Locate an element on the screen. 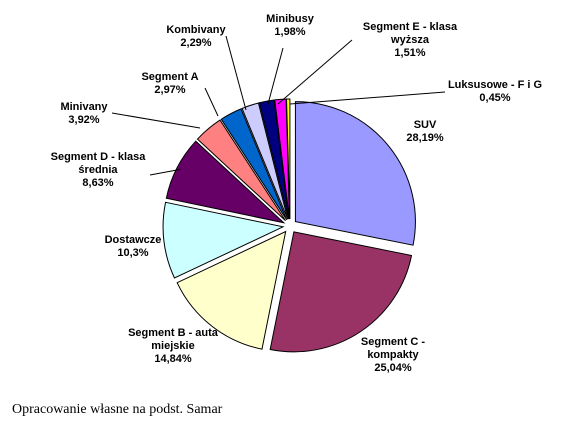  source-note: Opracowanie własne na podst. Samar is located at coordinates (117, 409).